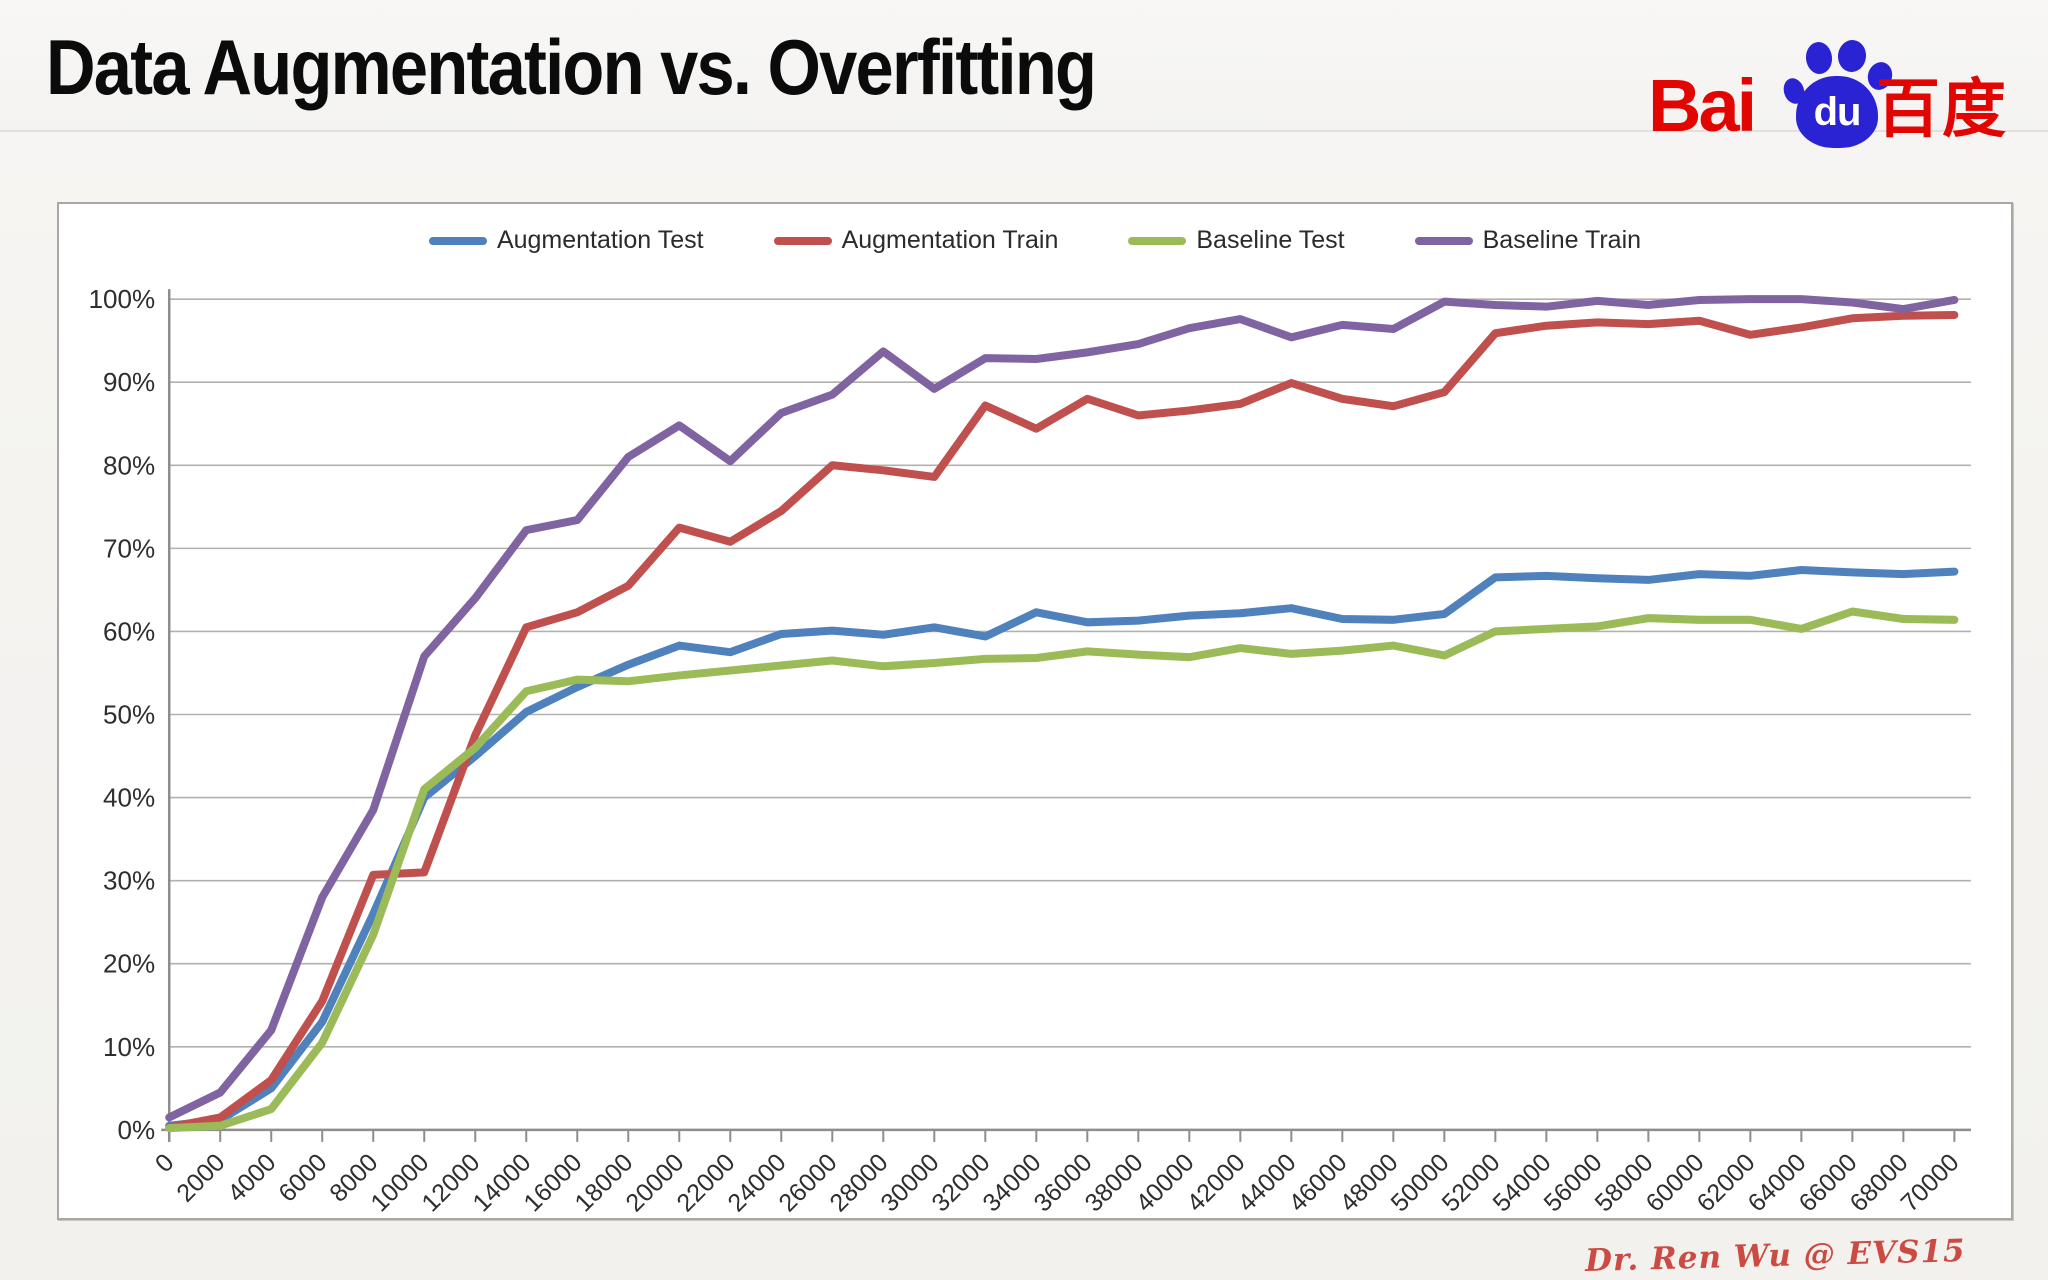 The height and width of the screenshot is (1280, 2048). What do you see at coordinates (122, 299) in the screenshot?
I see `y-axis-tick-label: 100%` at bounding box center [122, 299].